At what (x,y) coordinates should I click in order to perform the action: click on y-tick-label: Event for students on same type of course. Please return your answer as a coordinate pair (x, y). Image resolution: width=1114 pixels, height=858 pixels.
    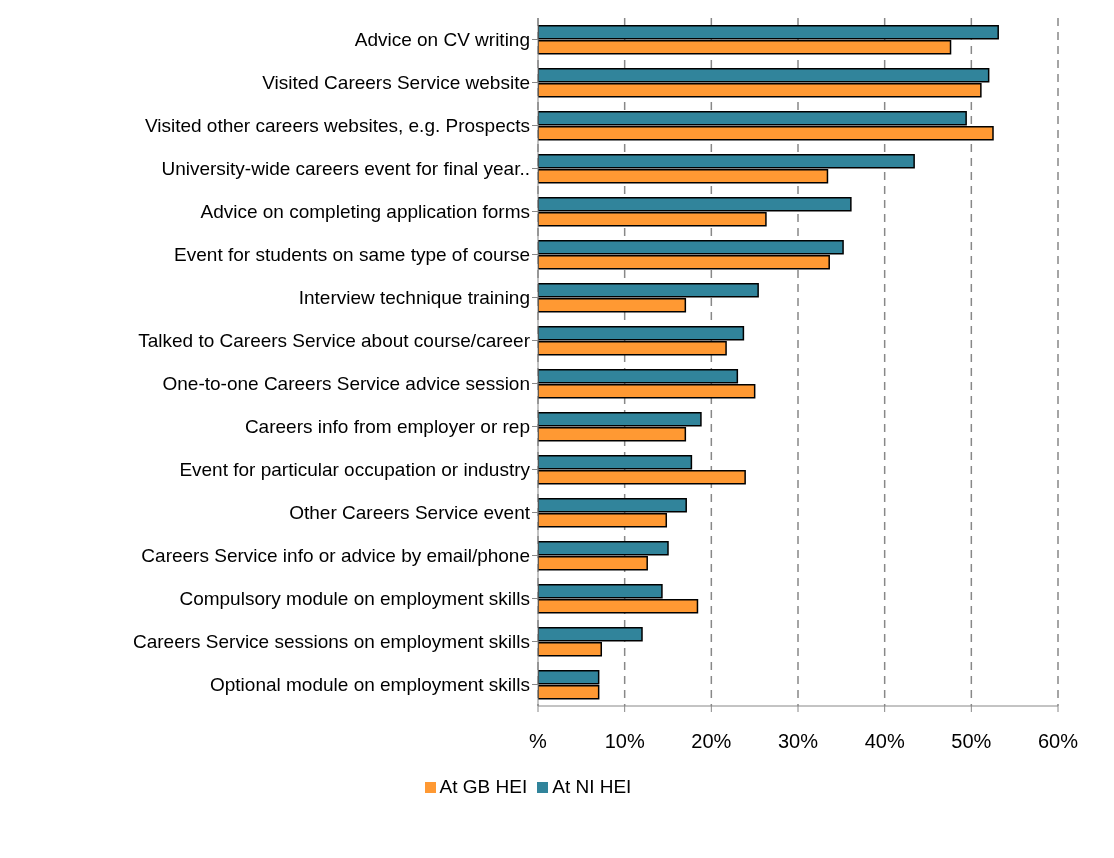
    Looking at the image, I should click on (352, 255).